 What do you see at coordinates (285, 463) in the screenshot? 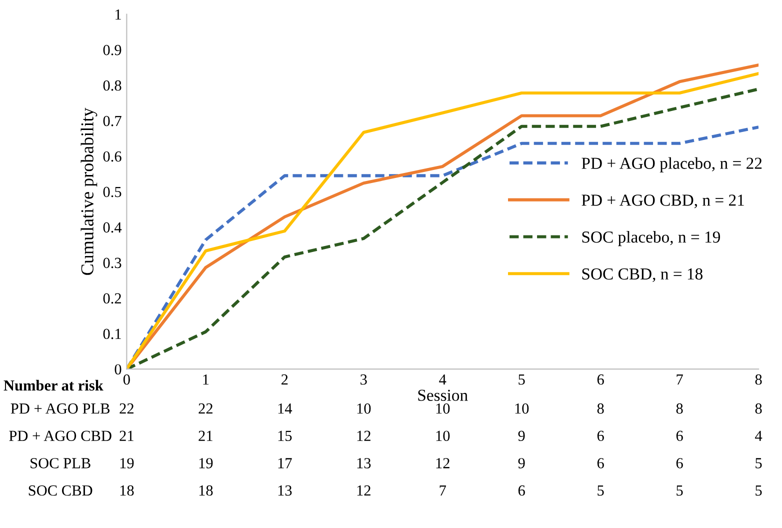
I see `text: 17` at bounding box center [285, 463].